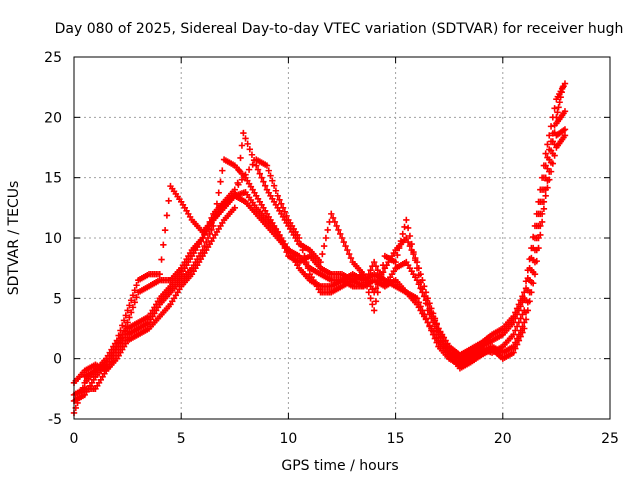 Image resolution: width=640 pixels, height=480 pixels. Describe the element at coordinates (53, 118) in the screenshot. I see `y-tick-label: 20` at that location.